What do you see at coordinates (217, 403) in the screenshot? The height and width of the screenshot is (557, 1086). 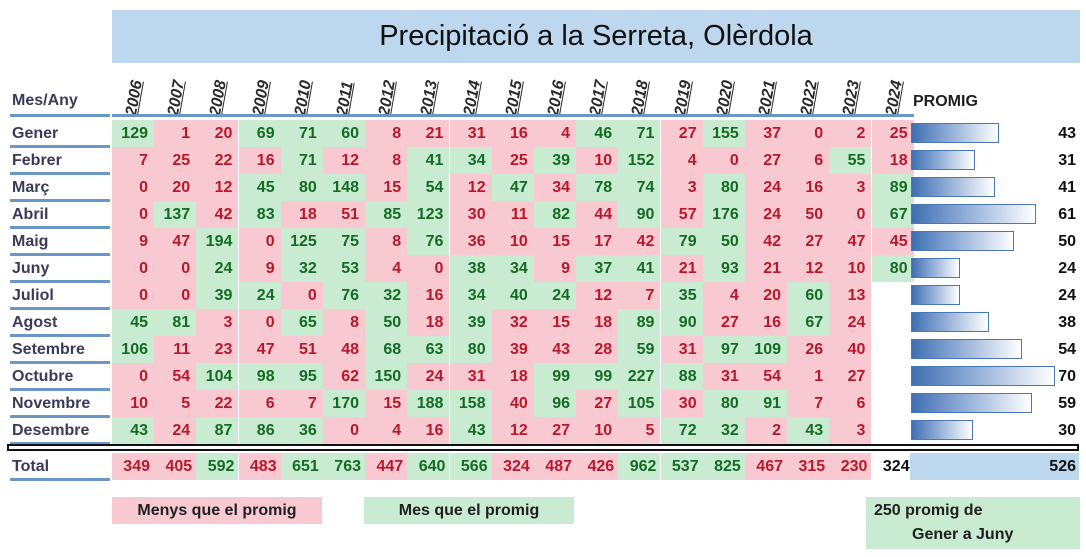 I see `data-cell: 22` at bounding box center [217, 403].